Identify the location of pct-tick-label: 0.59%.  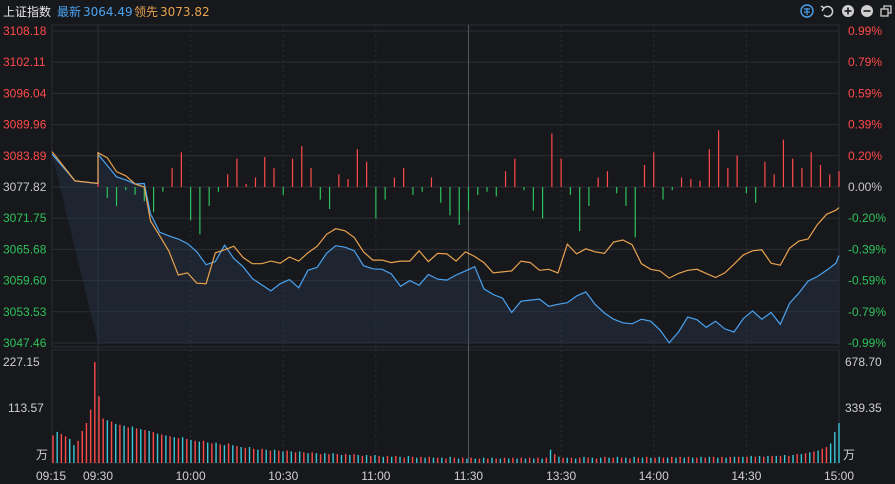
(865, 93).